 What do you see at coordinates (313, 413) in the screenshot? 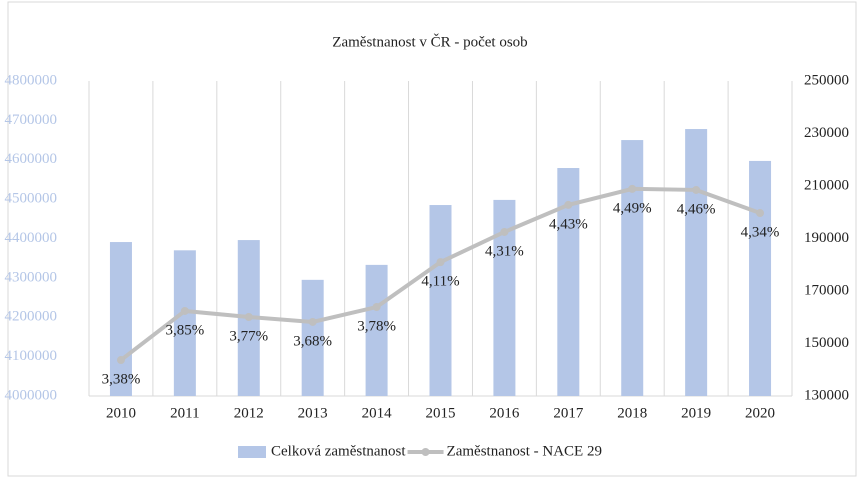
I see `x-tick-label: 2013` at bounding box center [313, 413].